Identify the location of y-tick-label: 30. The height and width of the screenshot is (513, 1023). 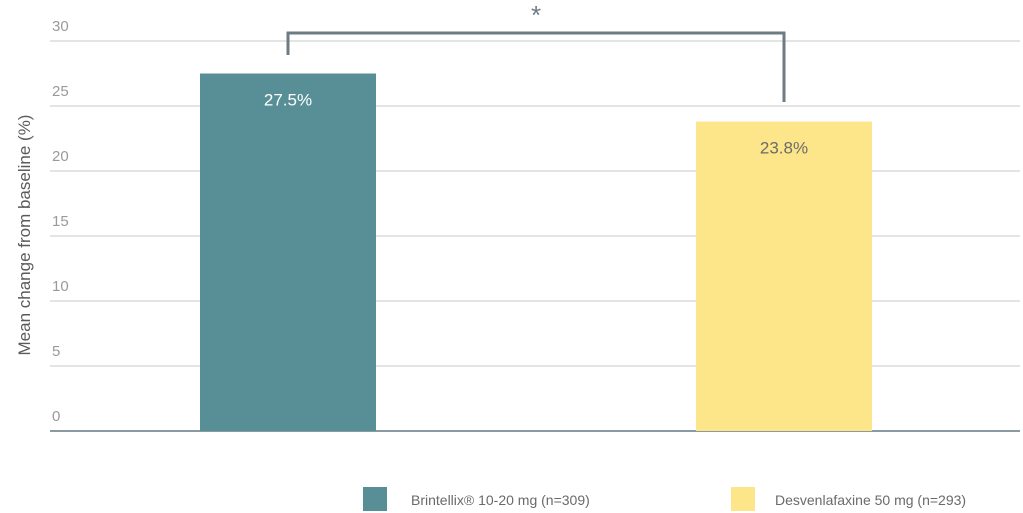
(60, 26).